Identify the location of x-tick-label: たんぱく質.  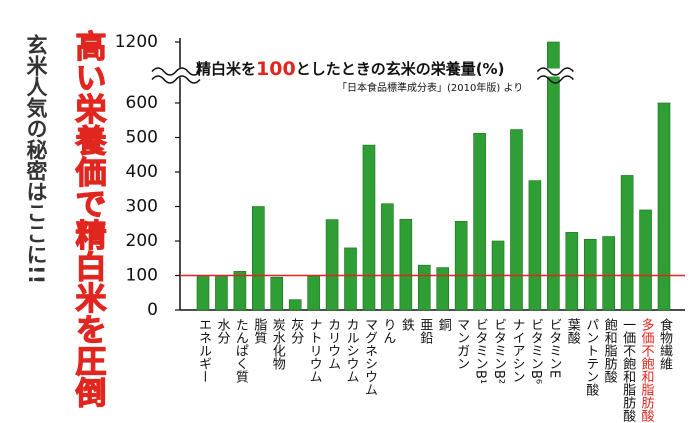
(240, 350).